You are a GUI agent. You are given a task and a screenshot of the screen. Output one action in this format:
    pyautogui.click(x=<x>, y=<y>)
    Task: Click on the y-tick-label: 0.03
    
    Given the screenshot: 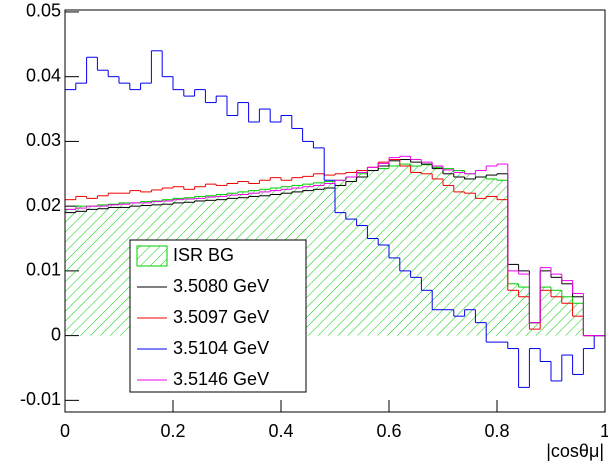 What is the action you would take?
    pyautogui.click(x=43, y=140)
    